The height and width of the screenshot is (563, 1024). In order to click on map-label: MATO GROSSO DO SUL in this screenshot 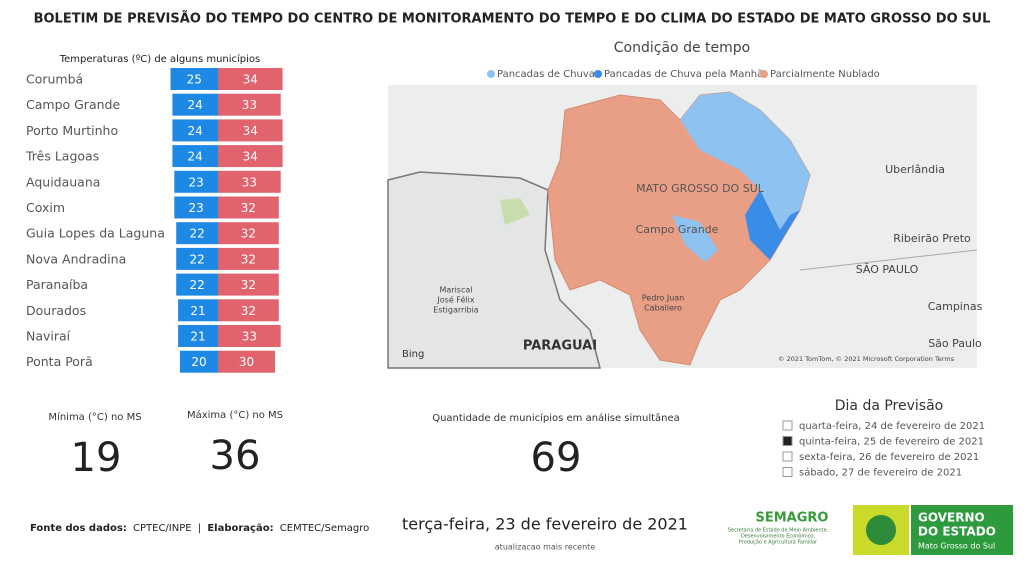, I will do `click(700, 188)`.